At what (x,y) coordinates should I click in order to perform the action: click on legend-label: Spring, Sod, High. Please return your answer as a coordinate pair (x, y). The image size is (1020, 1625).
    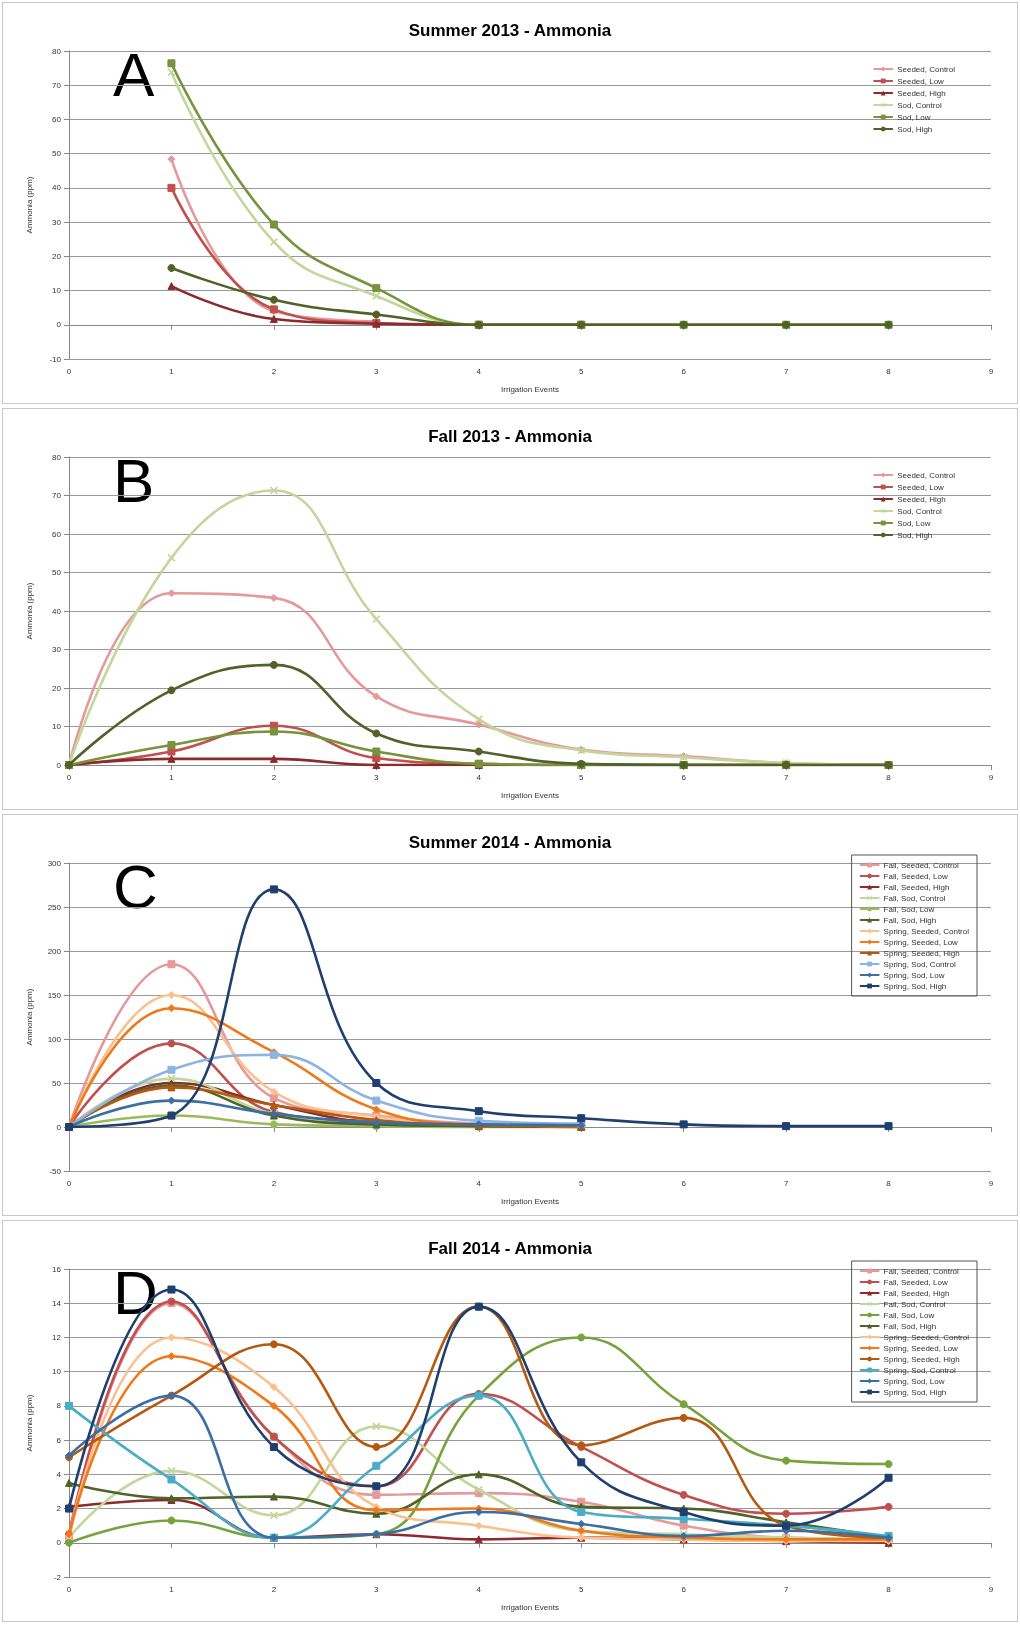
    Looking at the image, I should click on (915, 986).